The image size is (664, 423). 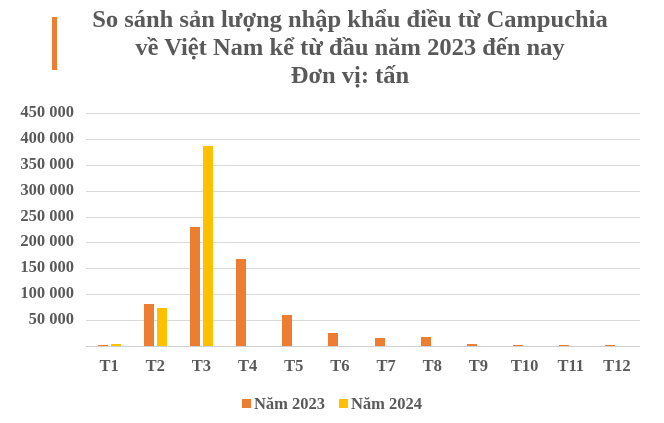 I want to click on y-tick-label: 300 000, so click(x=47, y=189).